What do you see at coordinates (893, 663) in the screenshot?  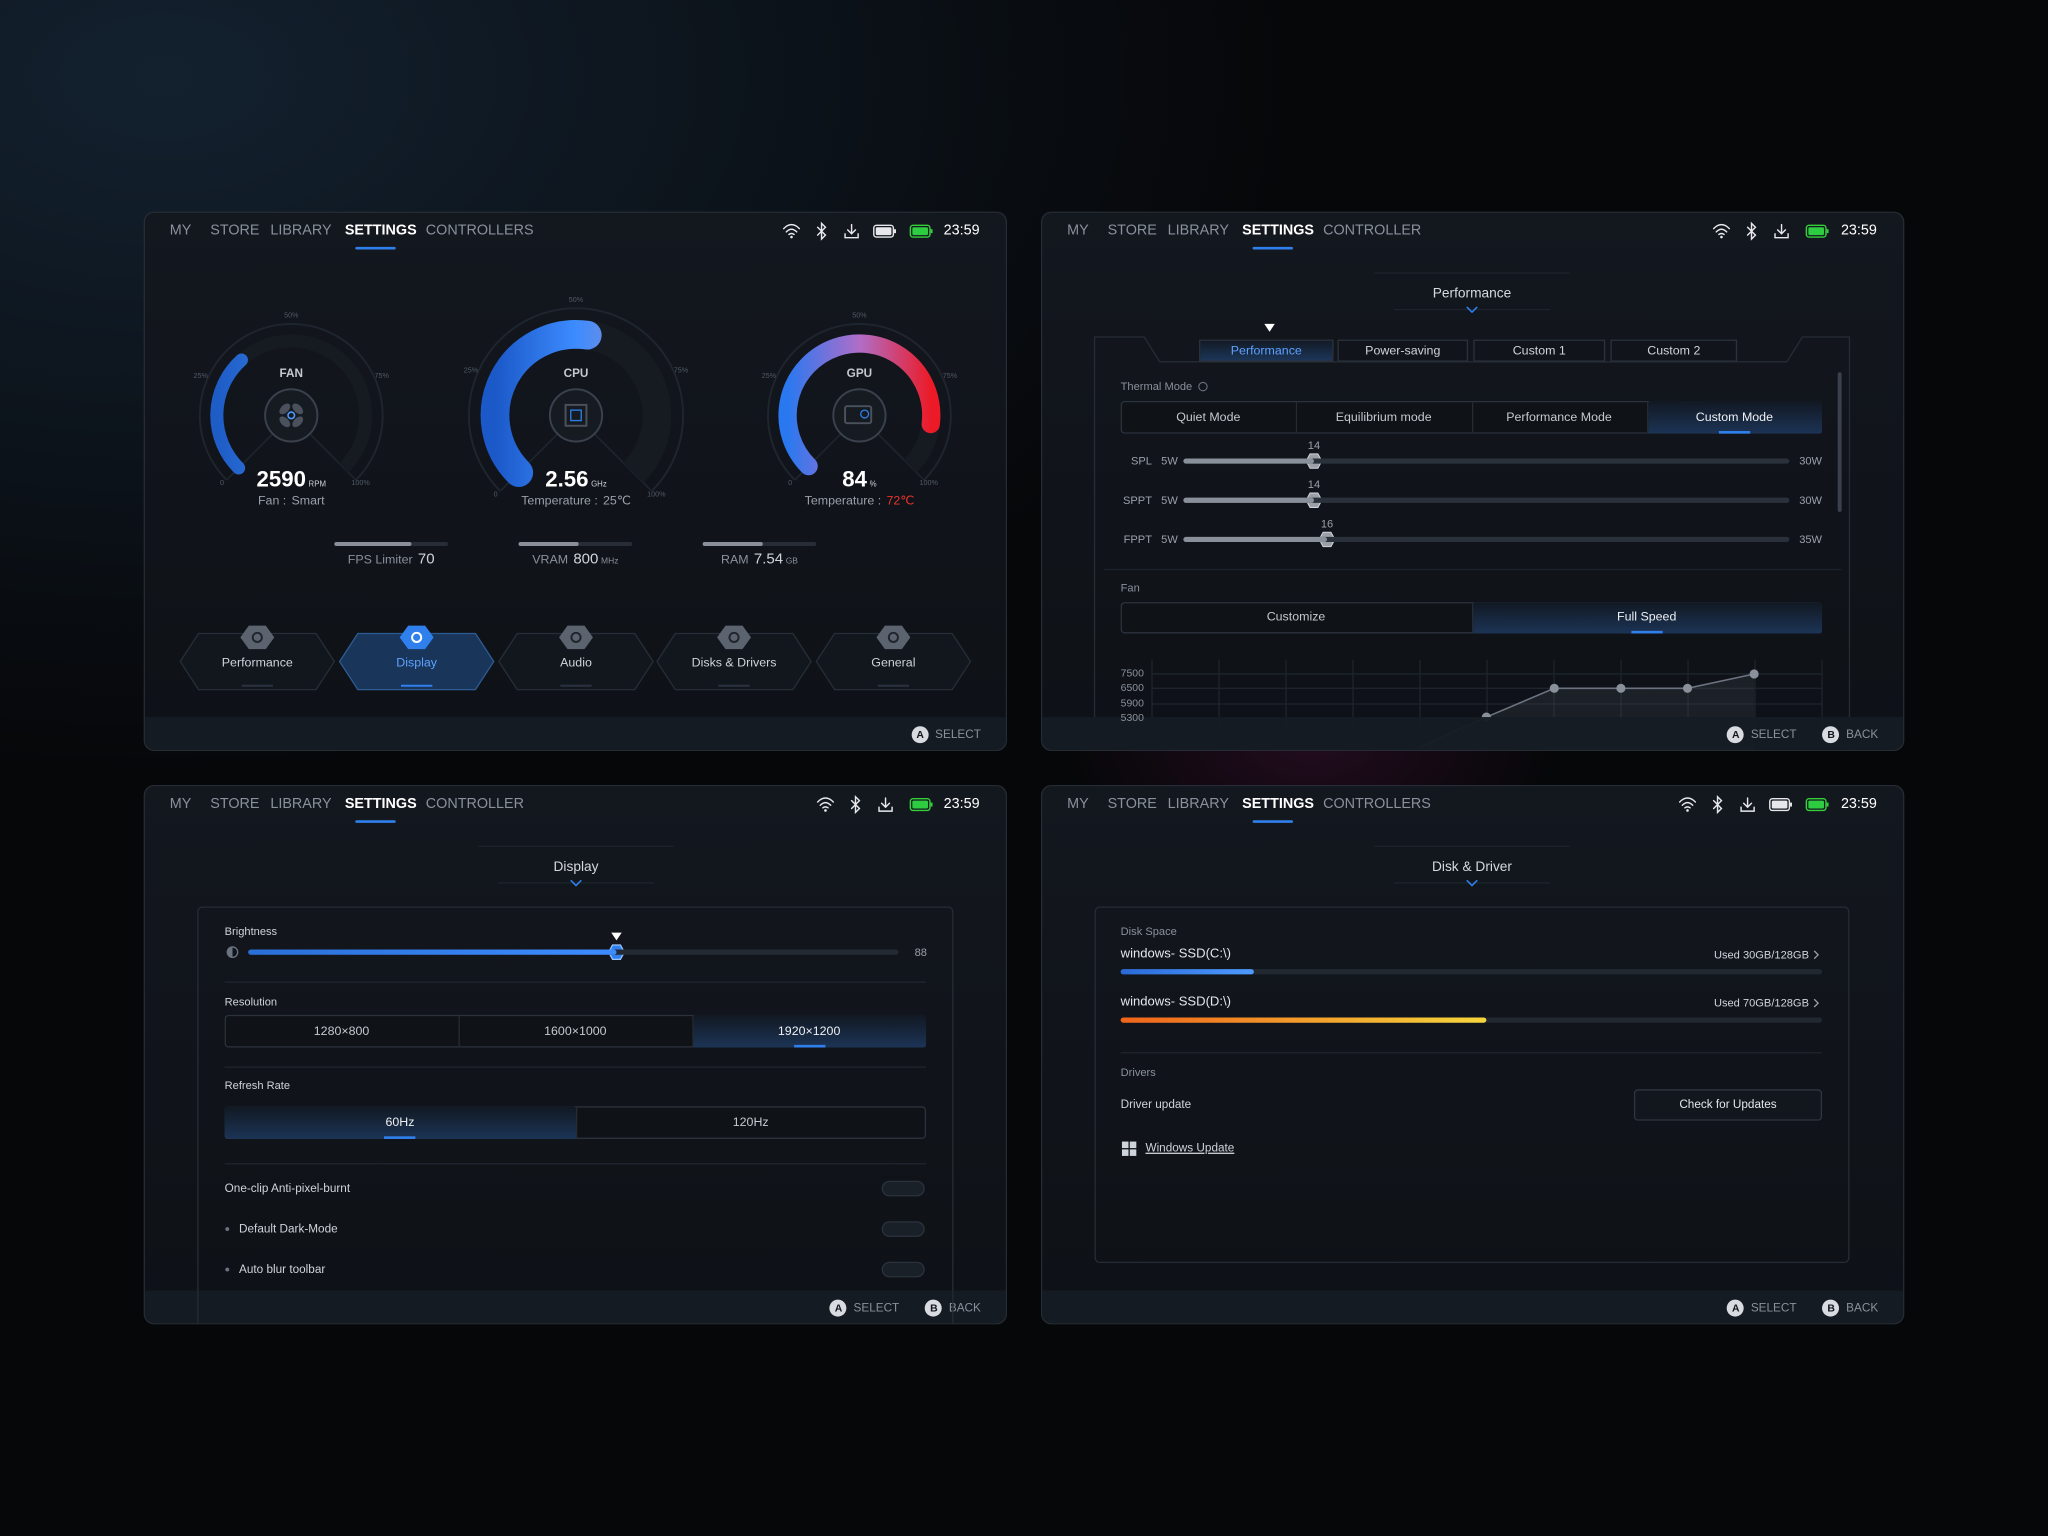 I see `menu-label: General` at bounding box center [893, 663].